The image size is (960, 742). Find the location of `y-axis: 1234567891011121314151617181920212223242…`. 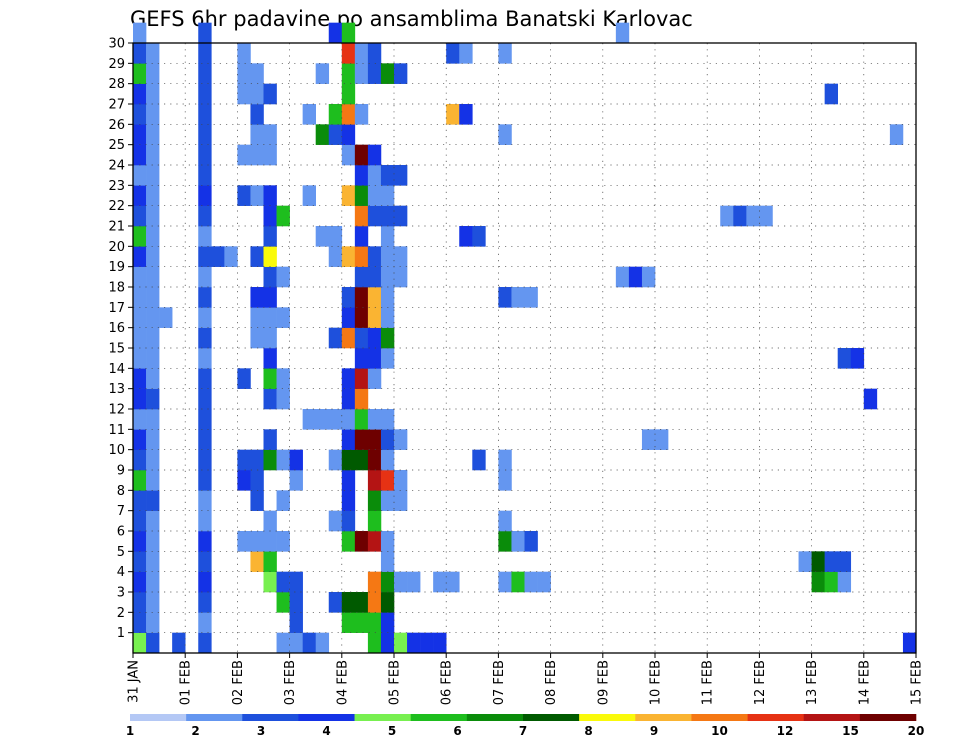

y-axis: 1234567891011121314151617181920212223242… is located at coordinates (120, 339).